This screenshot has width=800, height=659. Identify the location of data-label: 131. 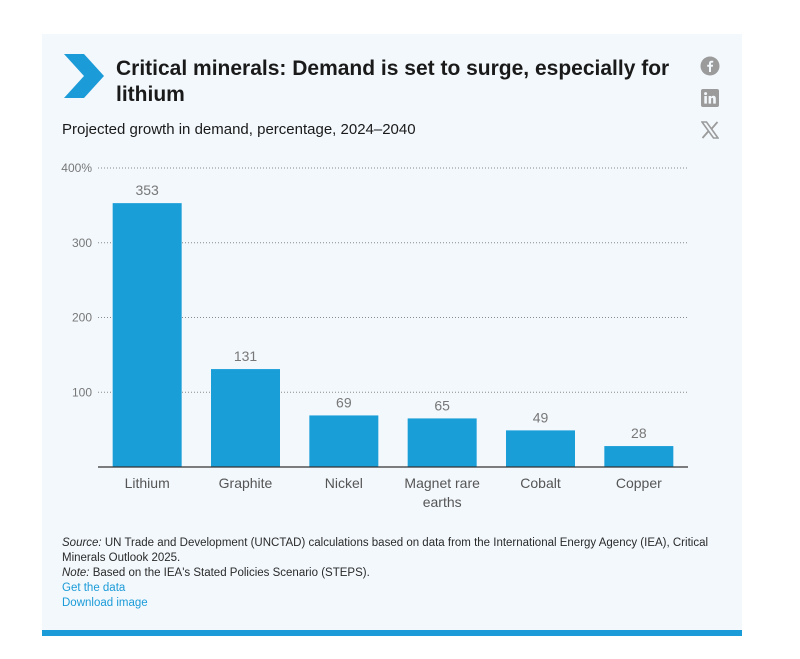
(246, 356).